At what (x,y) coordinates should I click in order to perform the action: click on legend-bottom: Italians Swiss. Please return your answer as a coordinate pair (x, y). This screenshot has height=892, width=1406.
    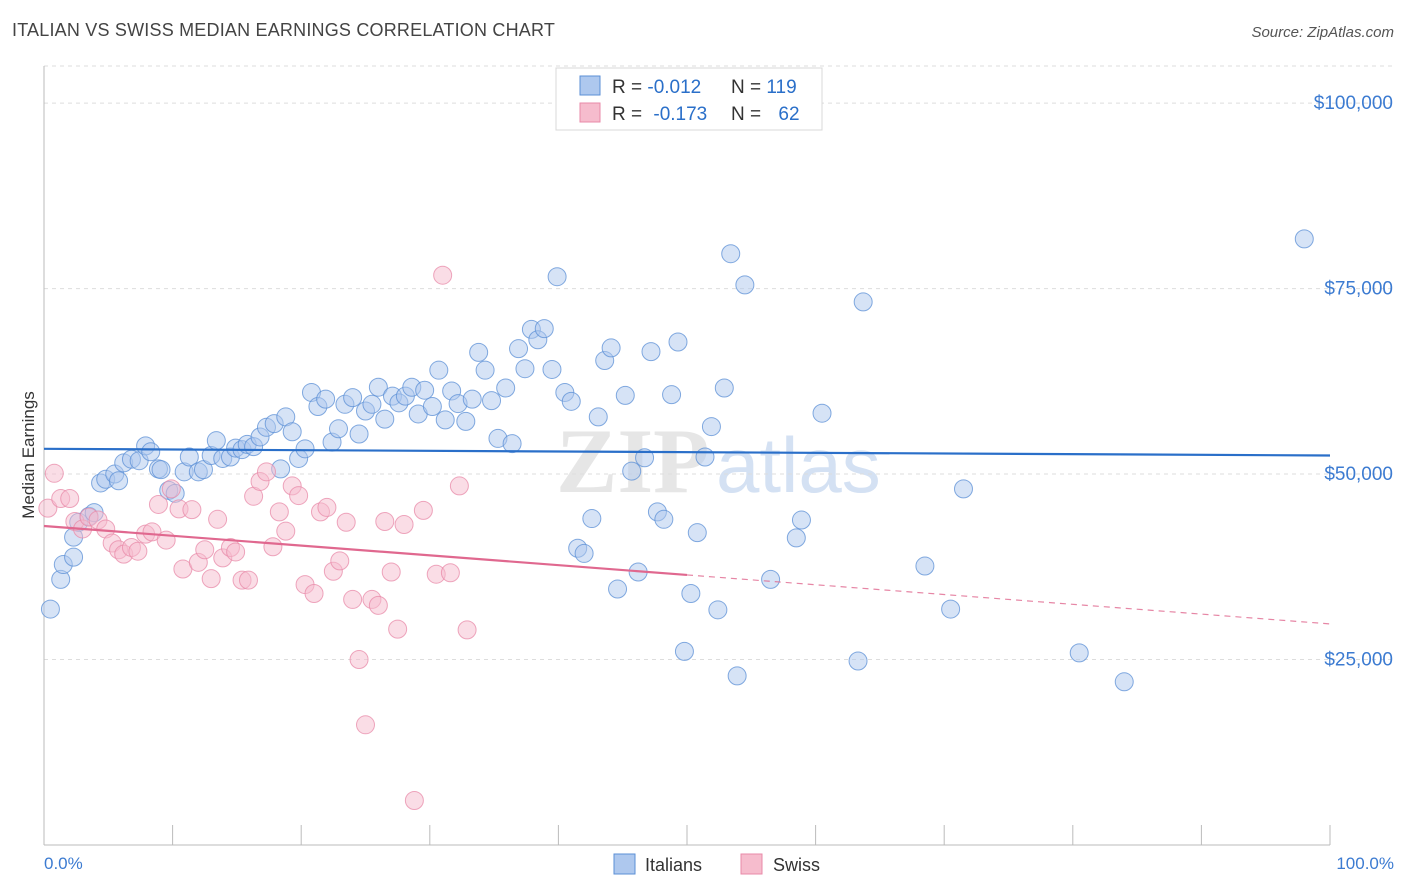
    Looking at the image, I should click on (716, 864).